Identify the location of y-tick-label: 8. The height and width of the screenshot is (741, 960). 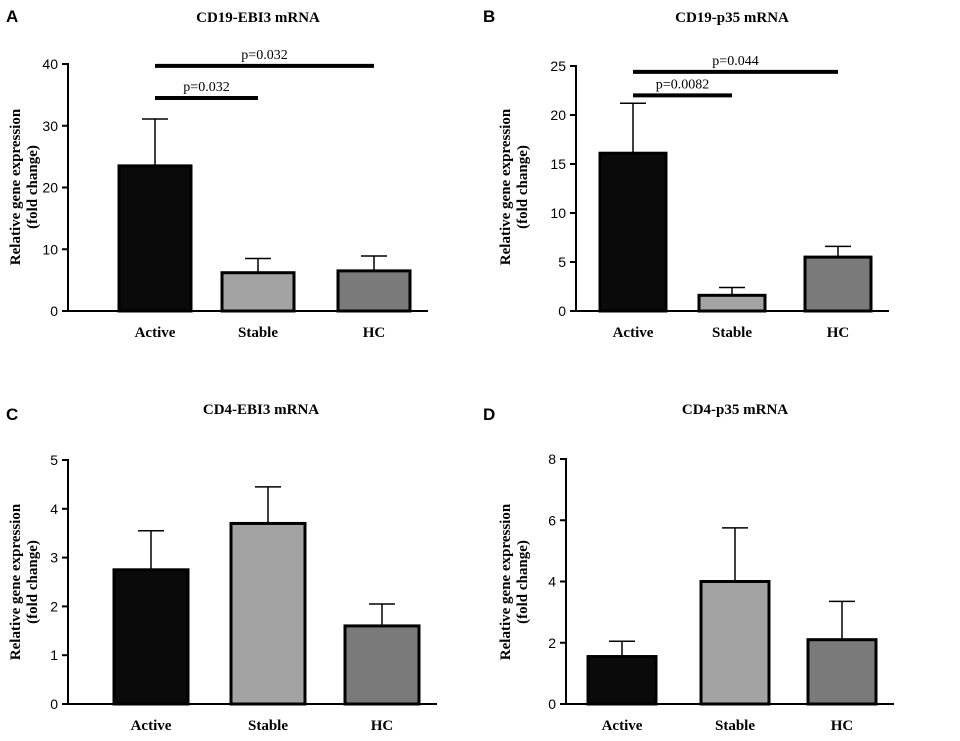
(552, 459).